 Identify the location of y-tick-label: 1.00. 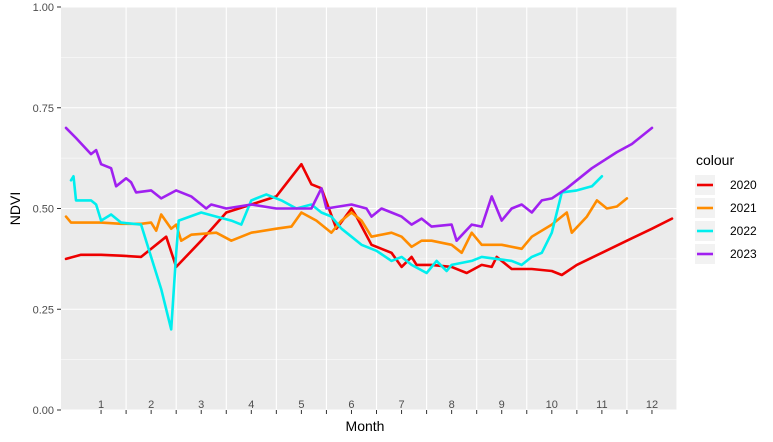
(43, 8).